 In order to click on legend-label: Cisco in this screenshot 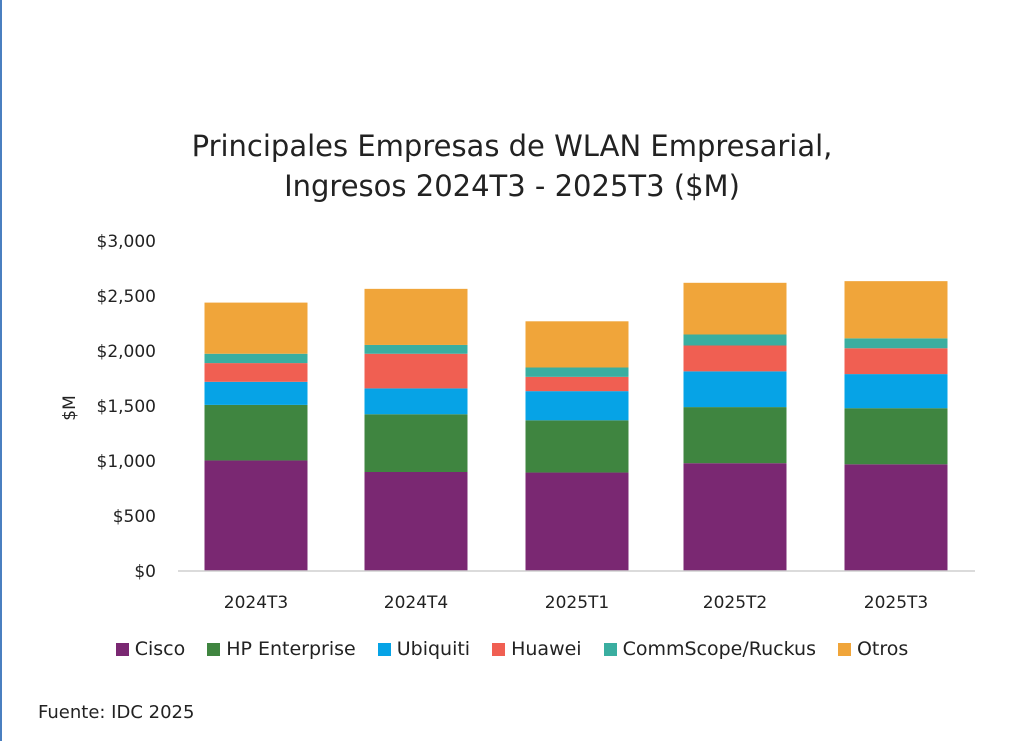, I will do `click(160, 649)`.